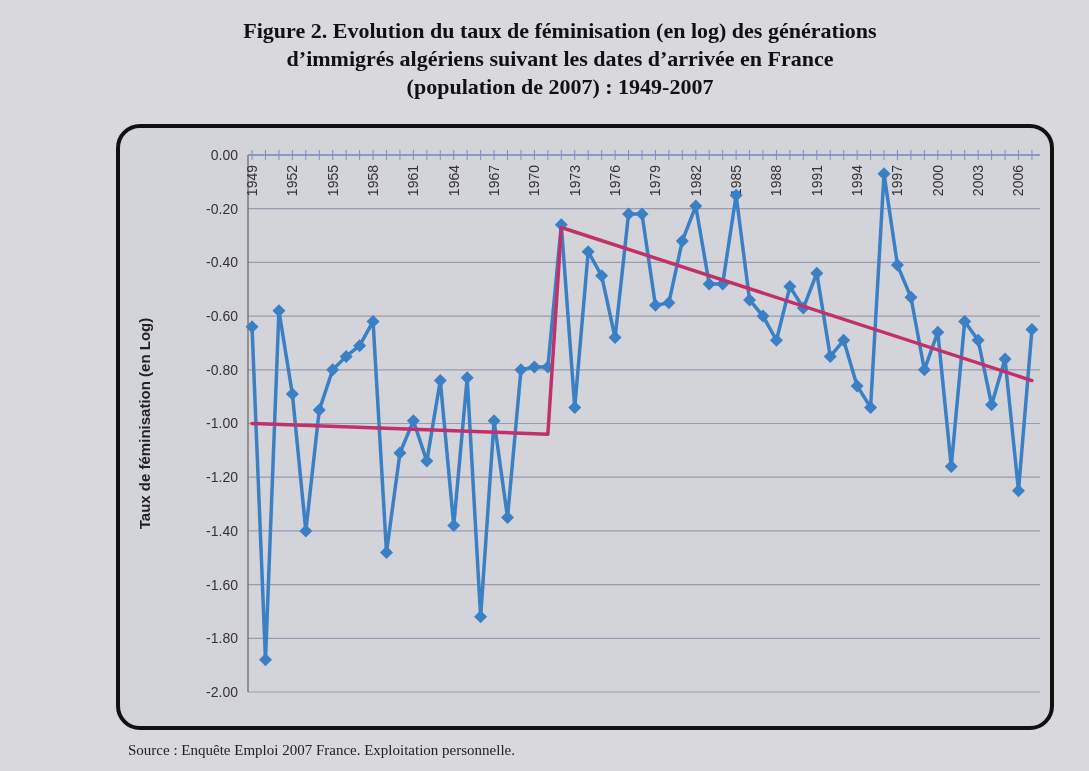 The image size is (1089, 771). Describe the element at coordinates (222, 369) in the screenshot. I see `y-tick-label: -0.80` at that location.